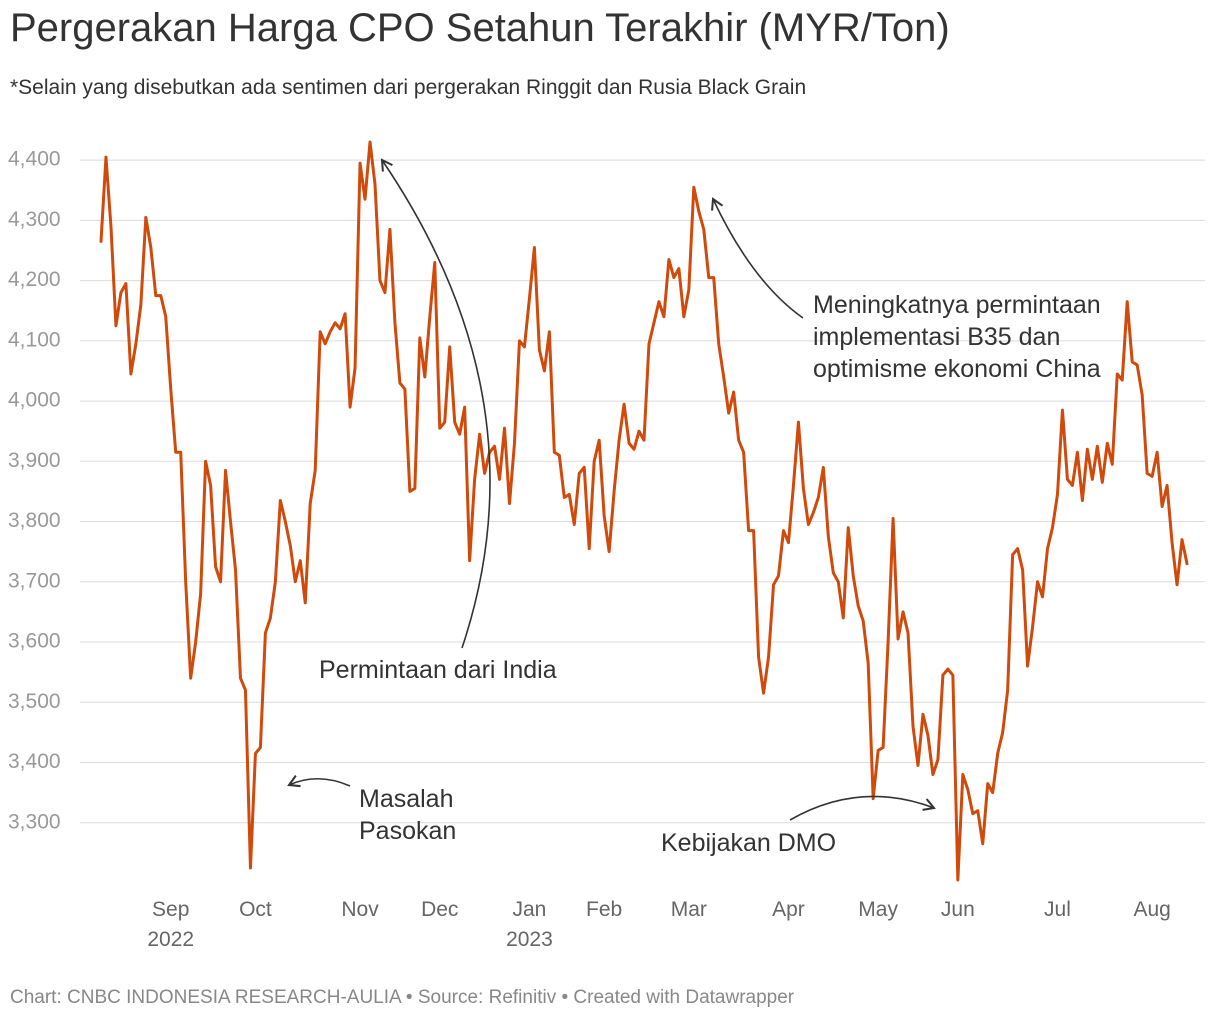  I want to click on y-tick-label: 3,800, so click(34, 520).